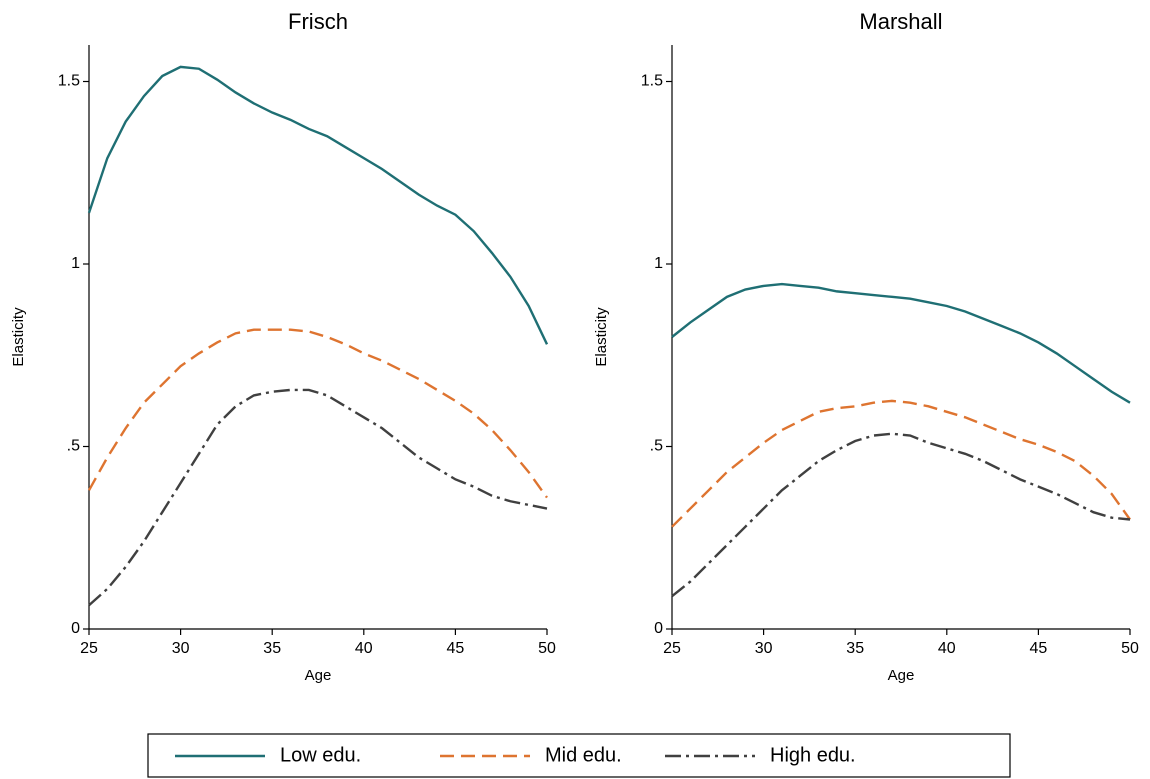 Image resolution: width=1150 pixels, height=779 pixels. I want to click on legend-label: Low edu., so click(320, 755).